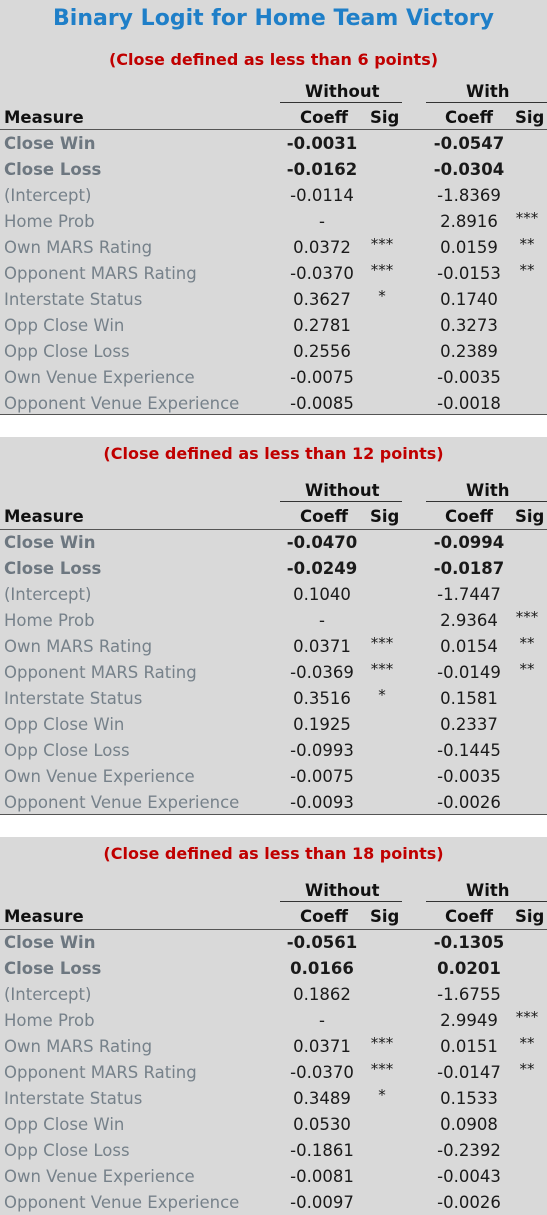 The width and height of the screenshot is (547, 1215). Describe the element at coordinates (273, 698) in the screenshot. I see `table-row: Interstate Status 0.3516 * 0.1581` at that location.